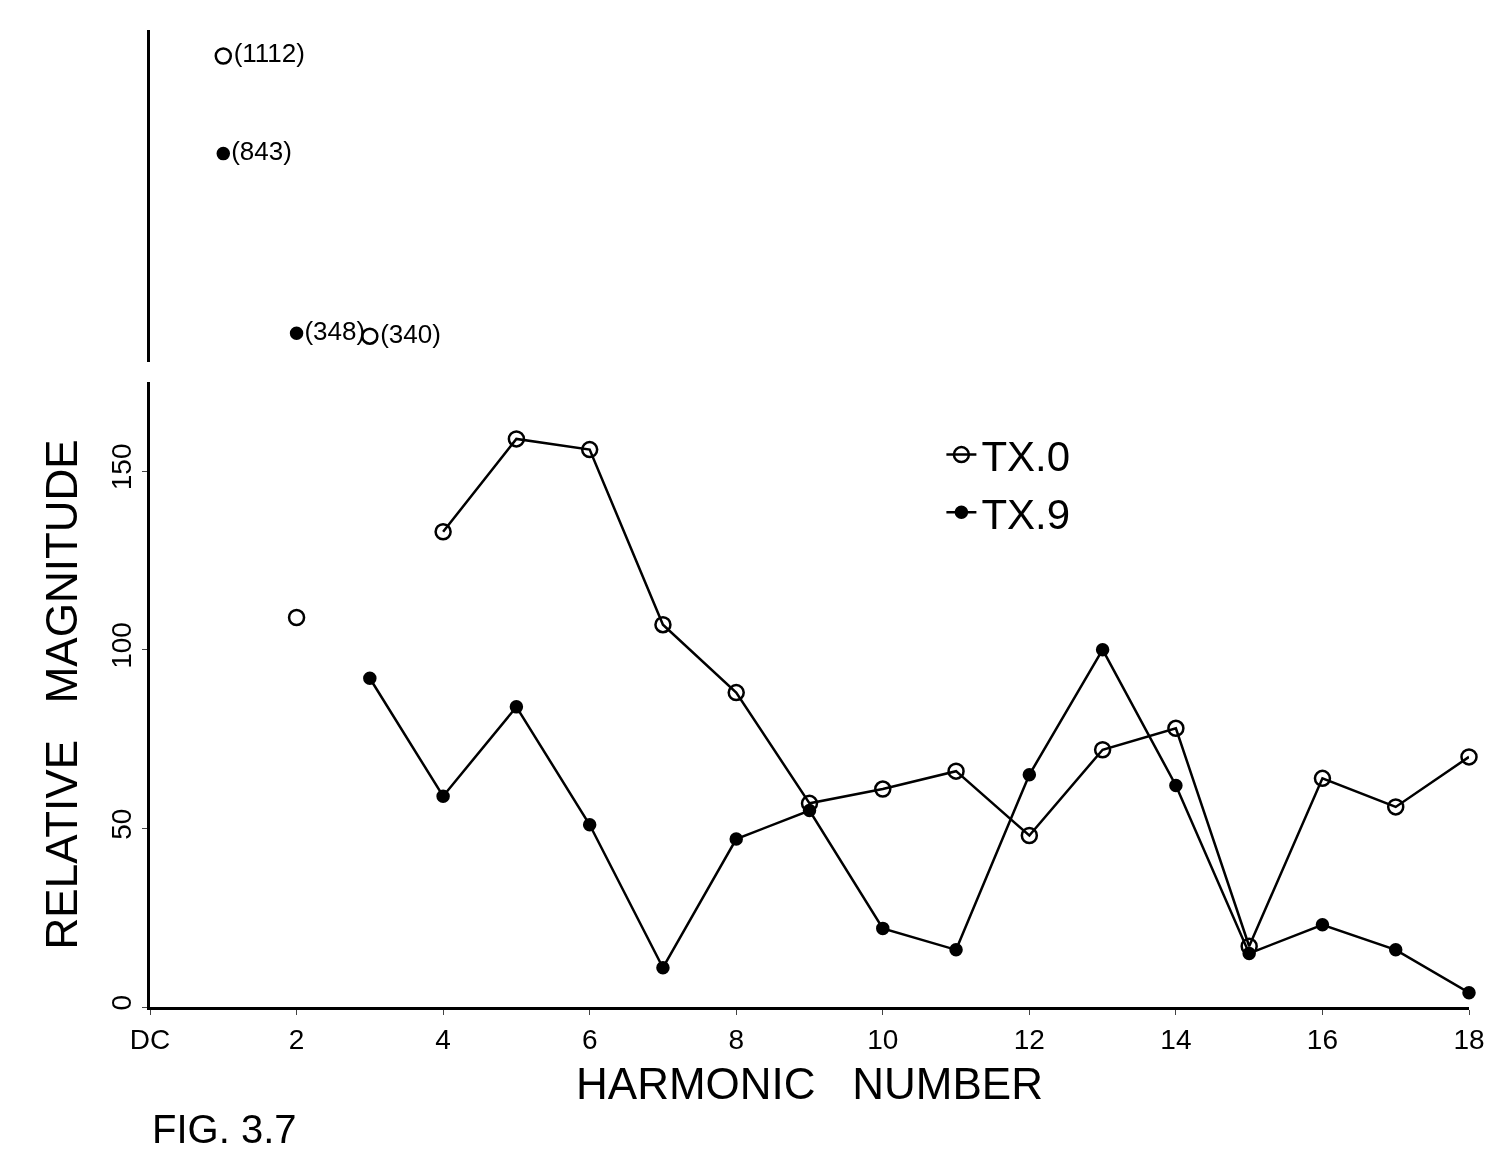 The image size is (1509, 1157). Describe the element at coordinates (61, 694) in the screenshot. I see `y-axis-title: RELATIVE MAGNITUDE` at that location.